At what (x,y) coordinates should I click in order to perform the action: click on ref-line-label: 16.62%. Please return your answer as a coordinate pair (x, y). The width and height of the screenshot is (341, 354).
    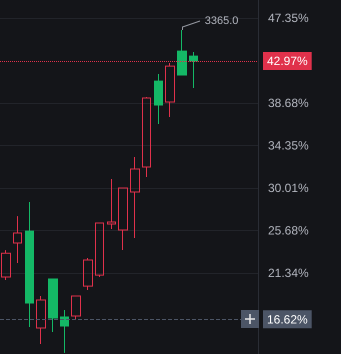
    Looking at the image, I should click on (287, 319).